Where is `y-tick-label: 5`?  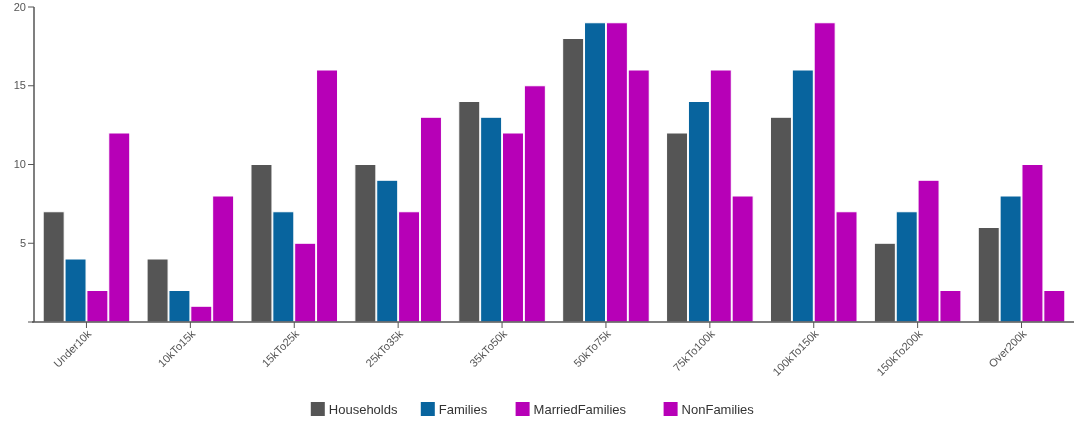 y-tick-label: 5 is located at coordinates (22, 242).